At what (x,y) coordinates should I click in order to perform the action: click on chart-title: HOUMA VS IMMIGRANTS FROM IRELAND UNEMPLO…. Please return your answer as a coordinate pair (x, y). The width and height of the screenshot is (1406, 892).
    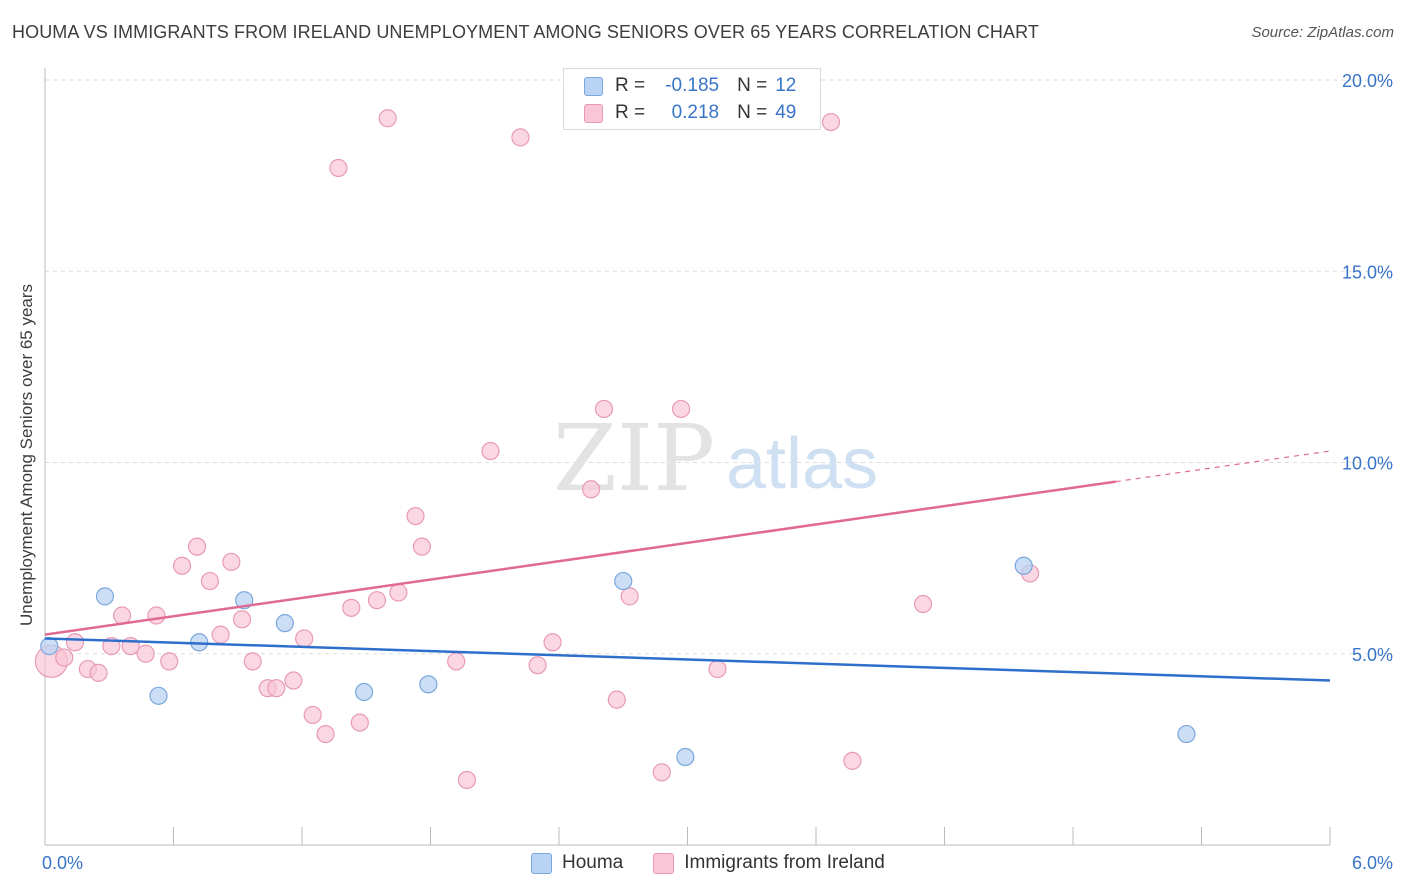
    Looking at the image, I should click on (525, 32).